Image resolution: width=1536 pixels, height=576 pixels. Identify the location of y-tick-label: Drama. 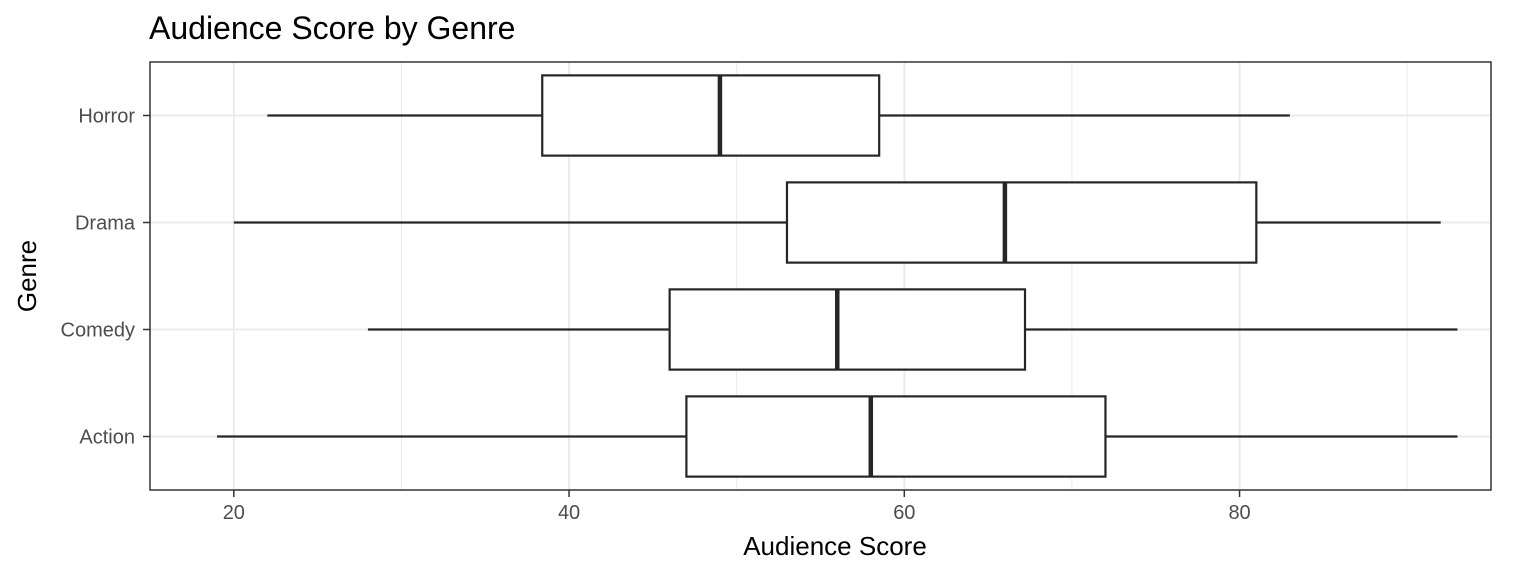
(105, 224).